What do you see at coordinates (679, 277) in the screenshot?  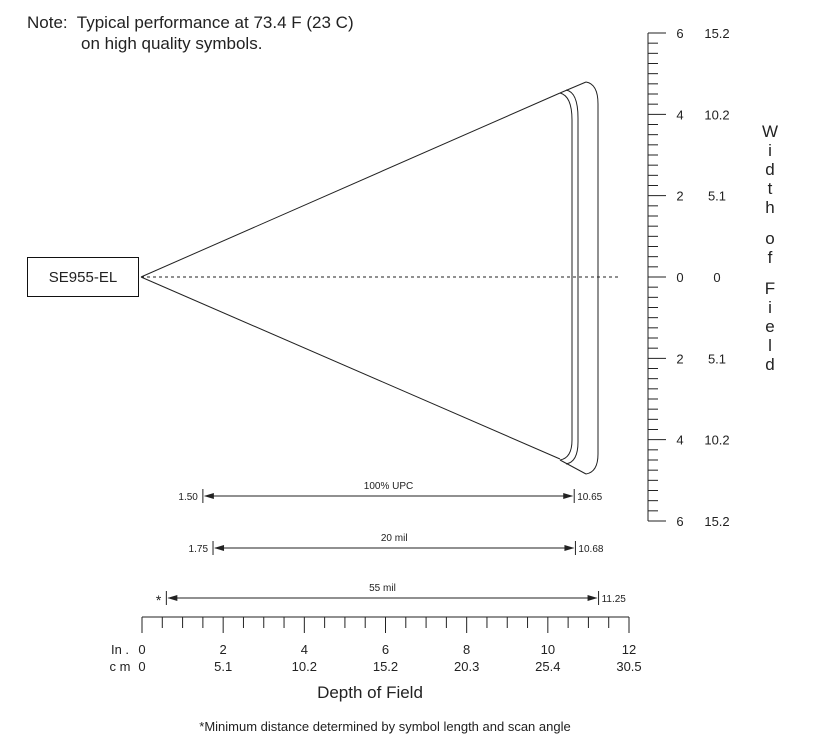 I see `width-inch-label: 0` at bounding box center [679, 277].